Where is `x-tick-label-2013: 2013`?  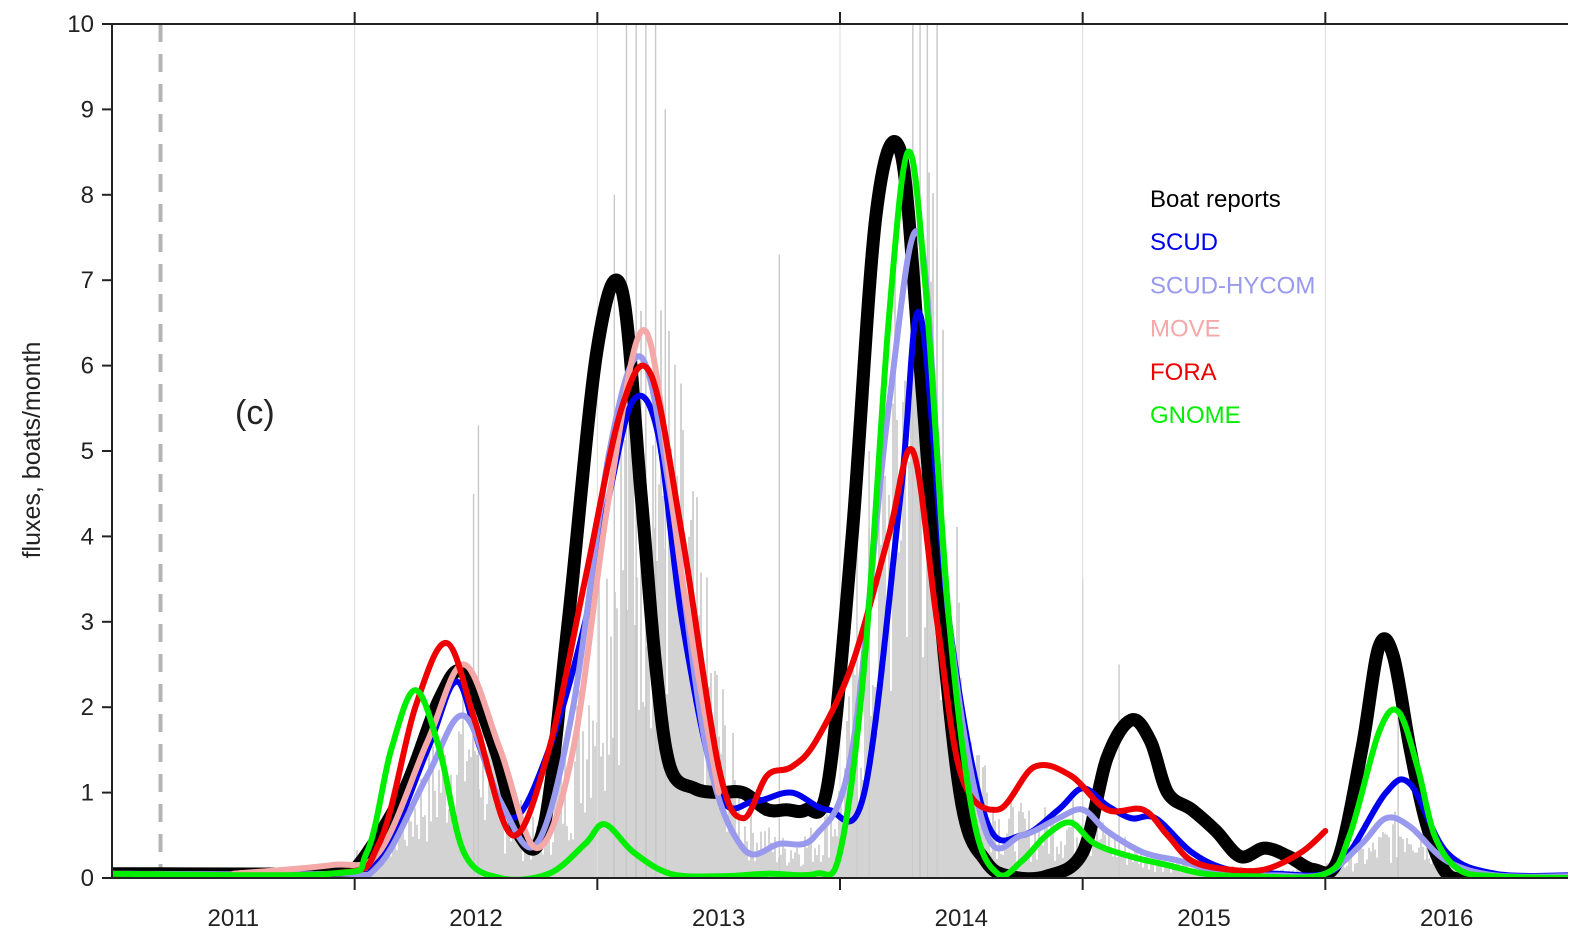
x-tick-label-2013: 2013 is located at coordinates (718, 918).